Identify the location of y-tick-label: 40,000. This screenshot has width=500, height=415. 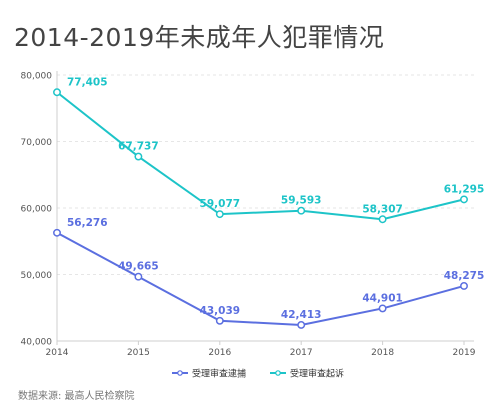
(37, 343).